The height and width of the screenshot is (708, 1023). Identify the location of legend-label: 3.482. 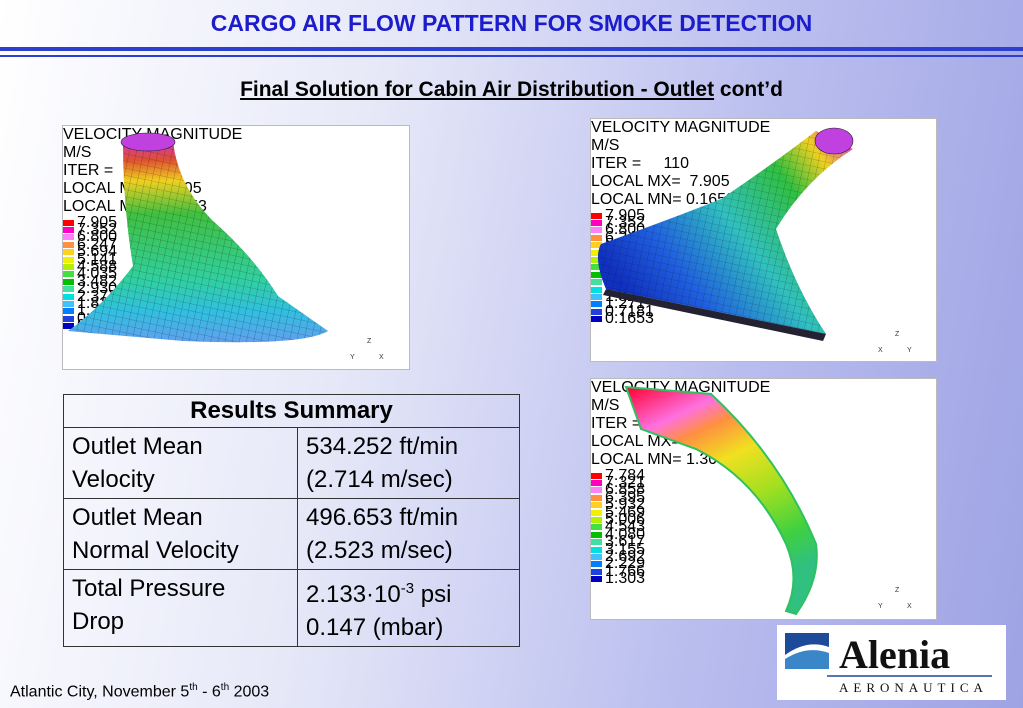
(97, 281).